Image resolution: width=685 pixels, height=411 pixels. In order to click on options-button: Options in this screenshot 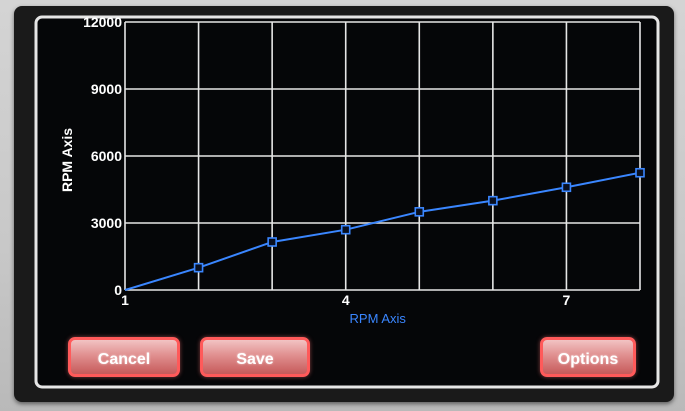, I will do `click(588, 357)`.